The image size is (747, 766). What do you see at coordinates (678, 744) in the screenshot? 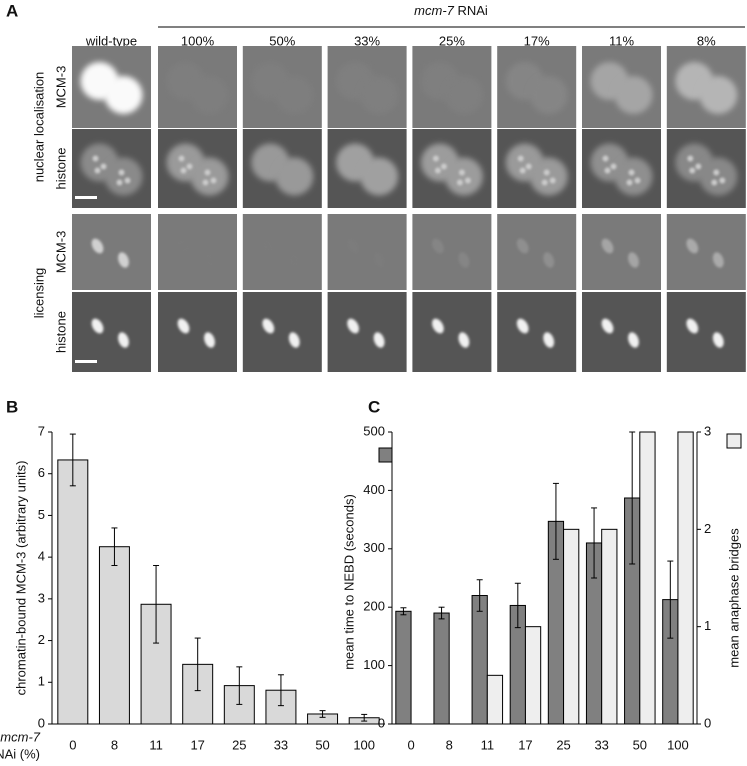
I see `x-tick-label: 100` at bounding box center [678, 744].